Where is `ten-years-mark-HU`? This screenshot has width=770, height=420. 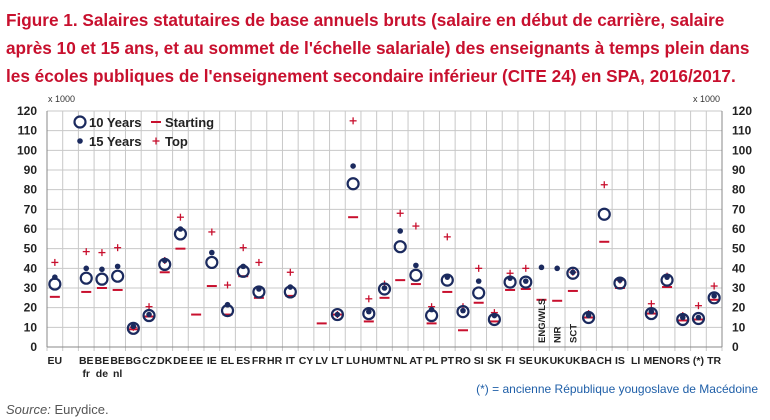
ten-years-mark-HU is located at coordinates (369, 313).